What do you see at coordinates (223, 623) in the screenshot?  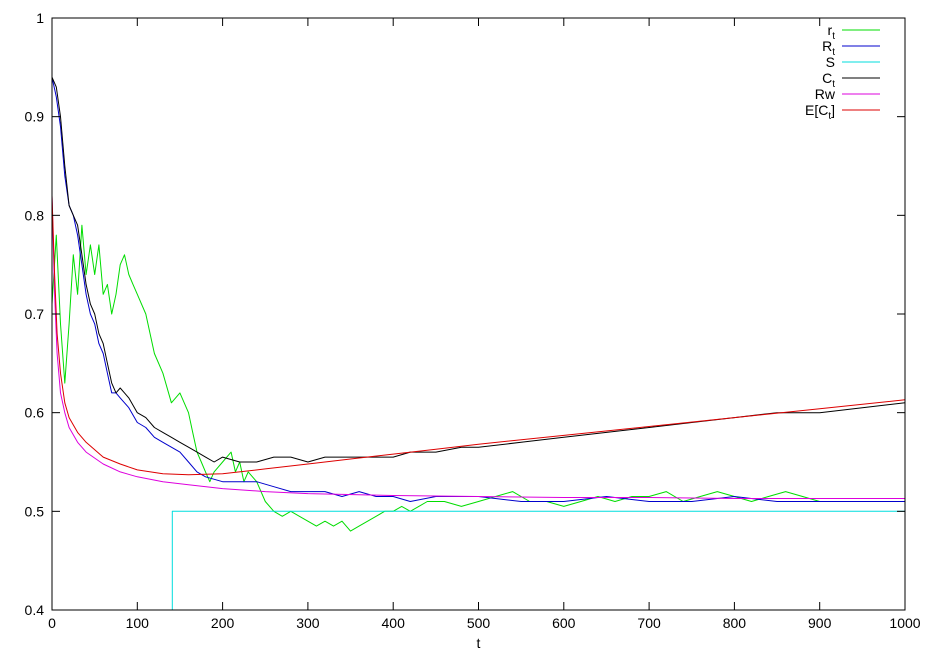 I see `x-tick-label: 200` at bounding box center [223, 623].